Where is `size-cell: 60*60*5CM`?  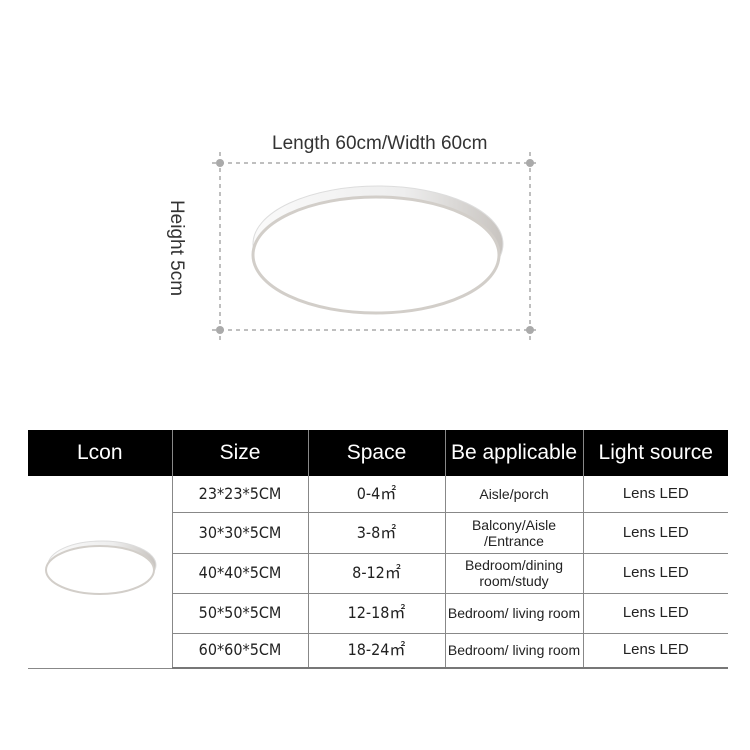 size-cell: 60*60*5CM is located at coordinates (239, 651).